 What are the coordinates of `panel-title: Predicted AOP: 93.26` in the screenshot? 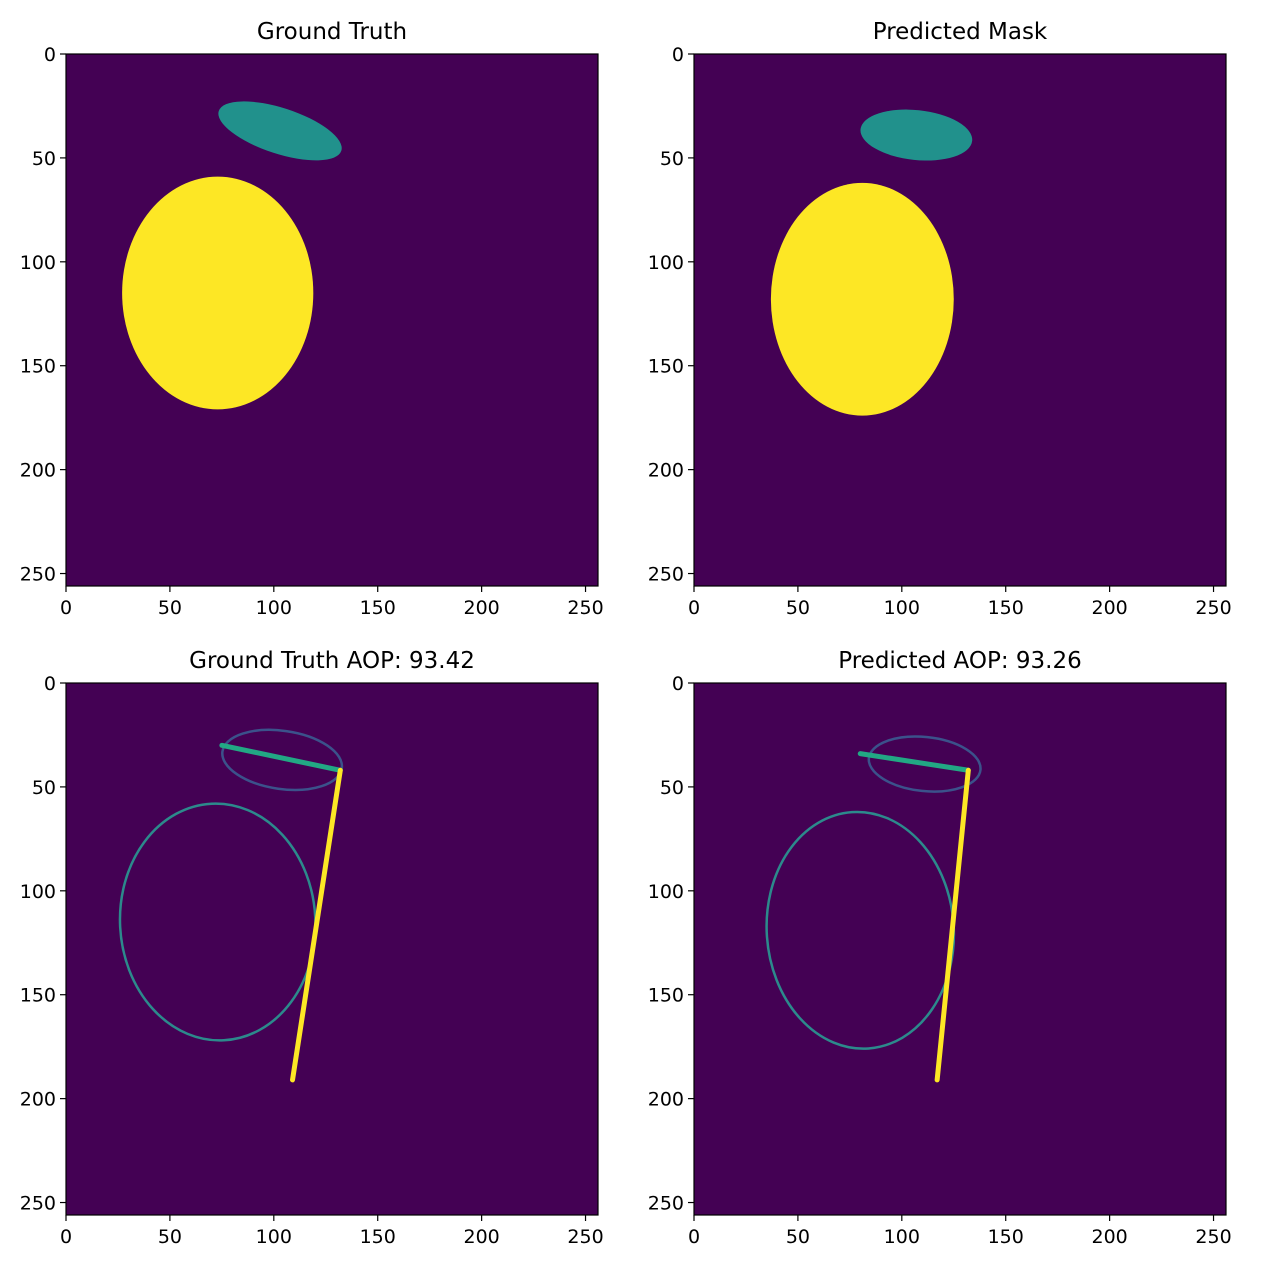 It's located at (960, 661).